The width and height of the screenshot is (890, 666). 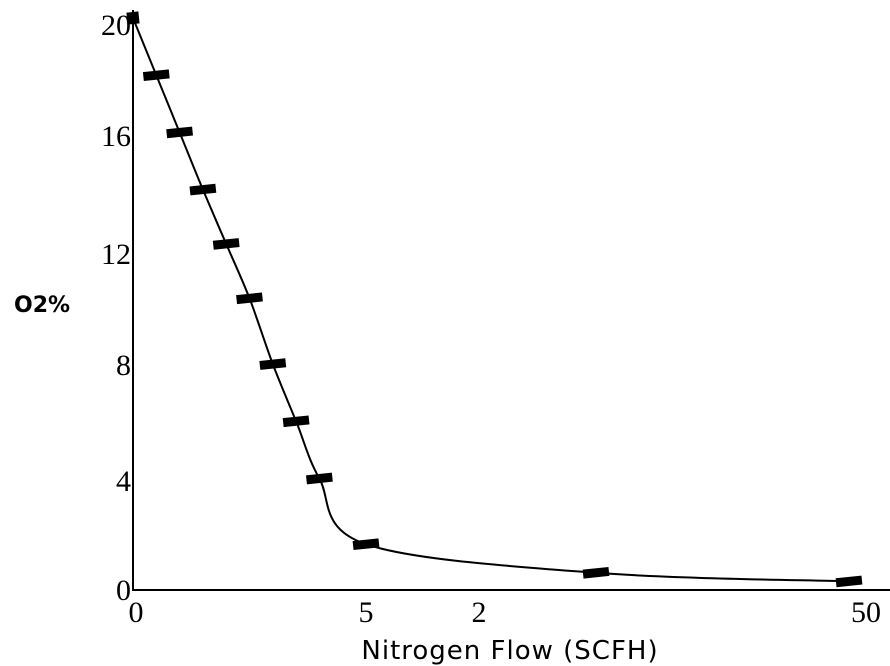 What do you see at coordinates (116, 254) in the screenshot?
I see `y-tick-label: 12` at bounding box center [116, 254].